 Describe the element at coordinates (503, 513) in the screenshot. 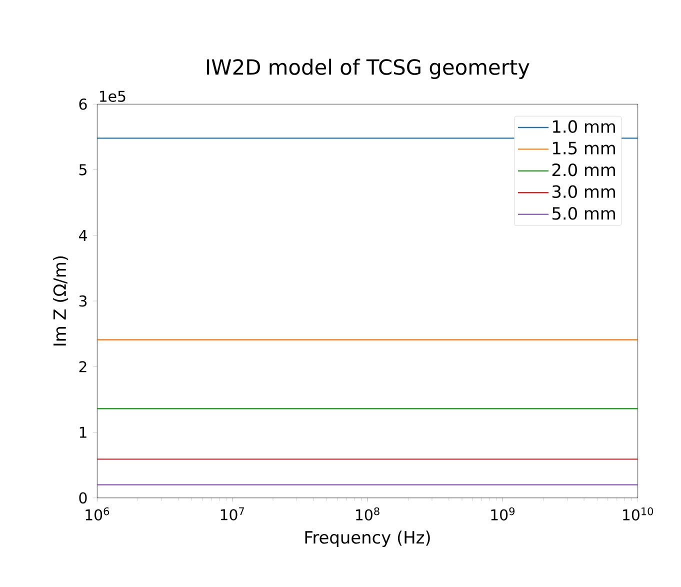

I see `x-tick-label: 10$^{9}$` at that location.